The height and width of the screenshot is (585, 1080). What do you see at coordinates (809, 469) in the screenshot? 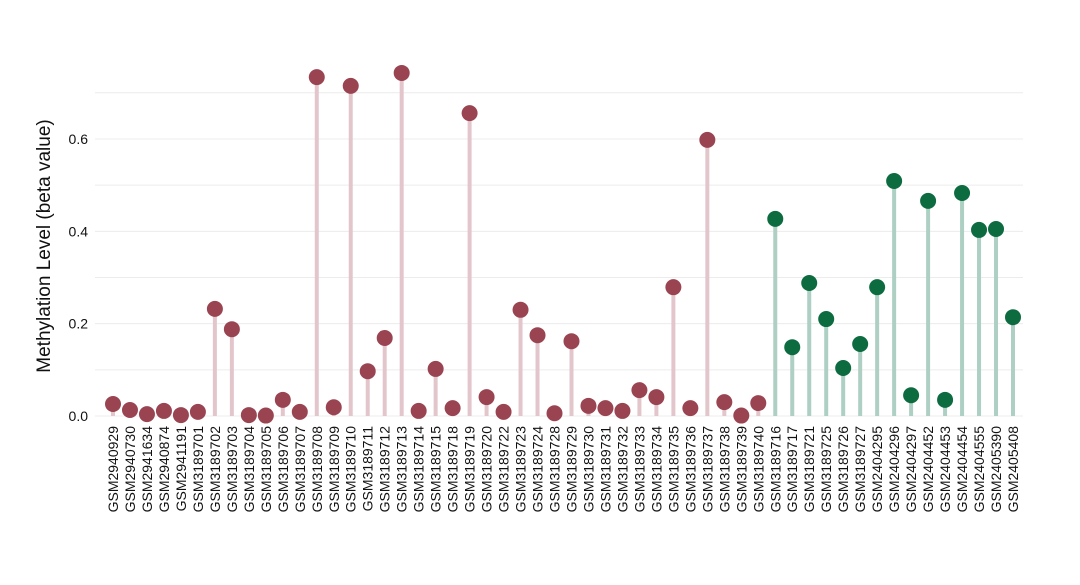
I see `x-tick-label: GSM3189721` at bounding box center [809, 469].